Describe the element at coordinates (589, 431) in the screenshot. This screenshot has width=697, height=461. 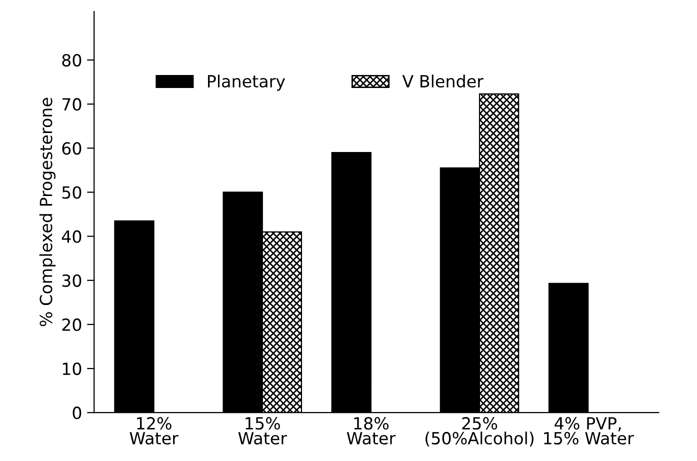
I see `x-tick-label: 4% PVP, 15% Water` at that location.